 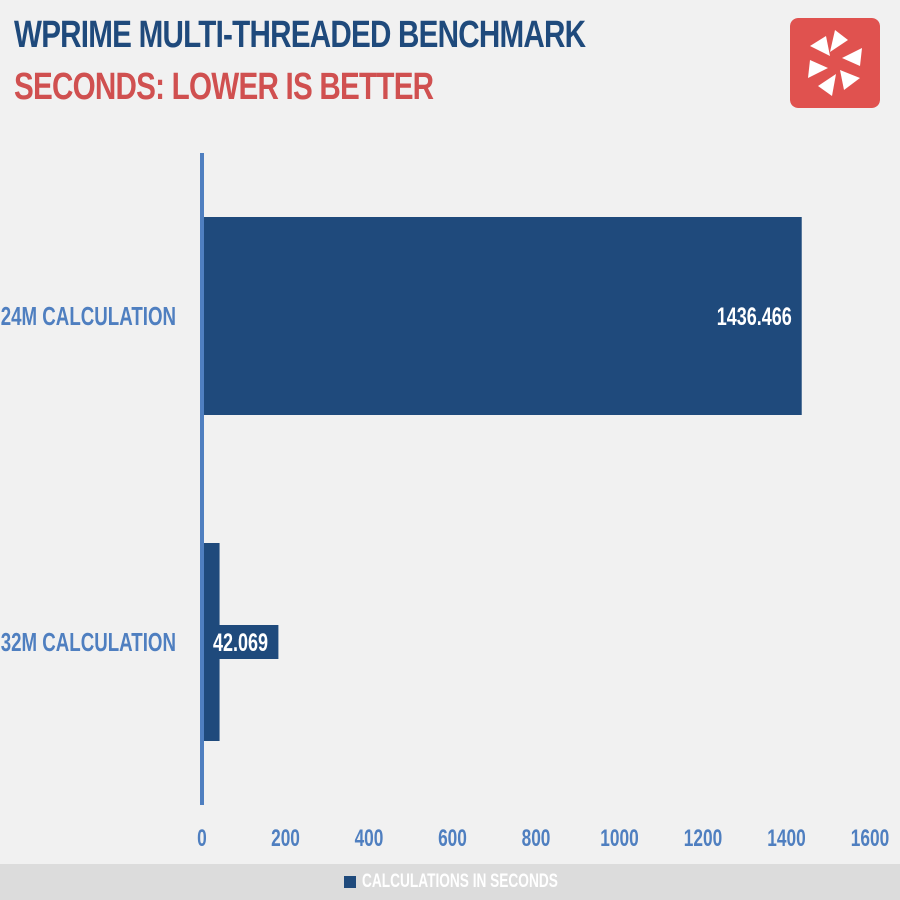 What do you see at coordinates (88, 316) in the screenshot?
I see `category-label: 1024M CALCULATION` at bounding box center [88, 316].